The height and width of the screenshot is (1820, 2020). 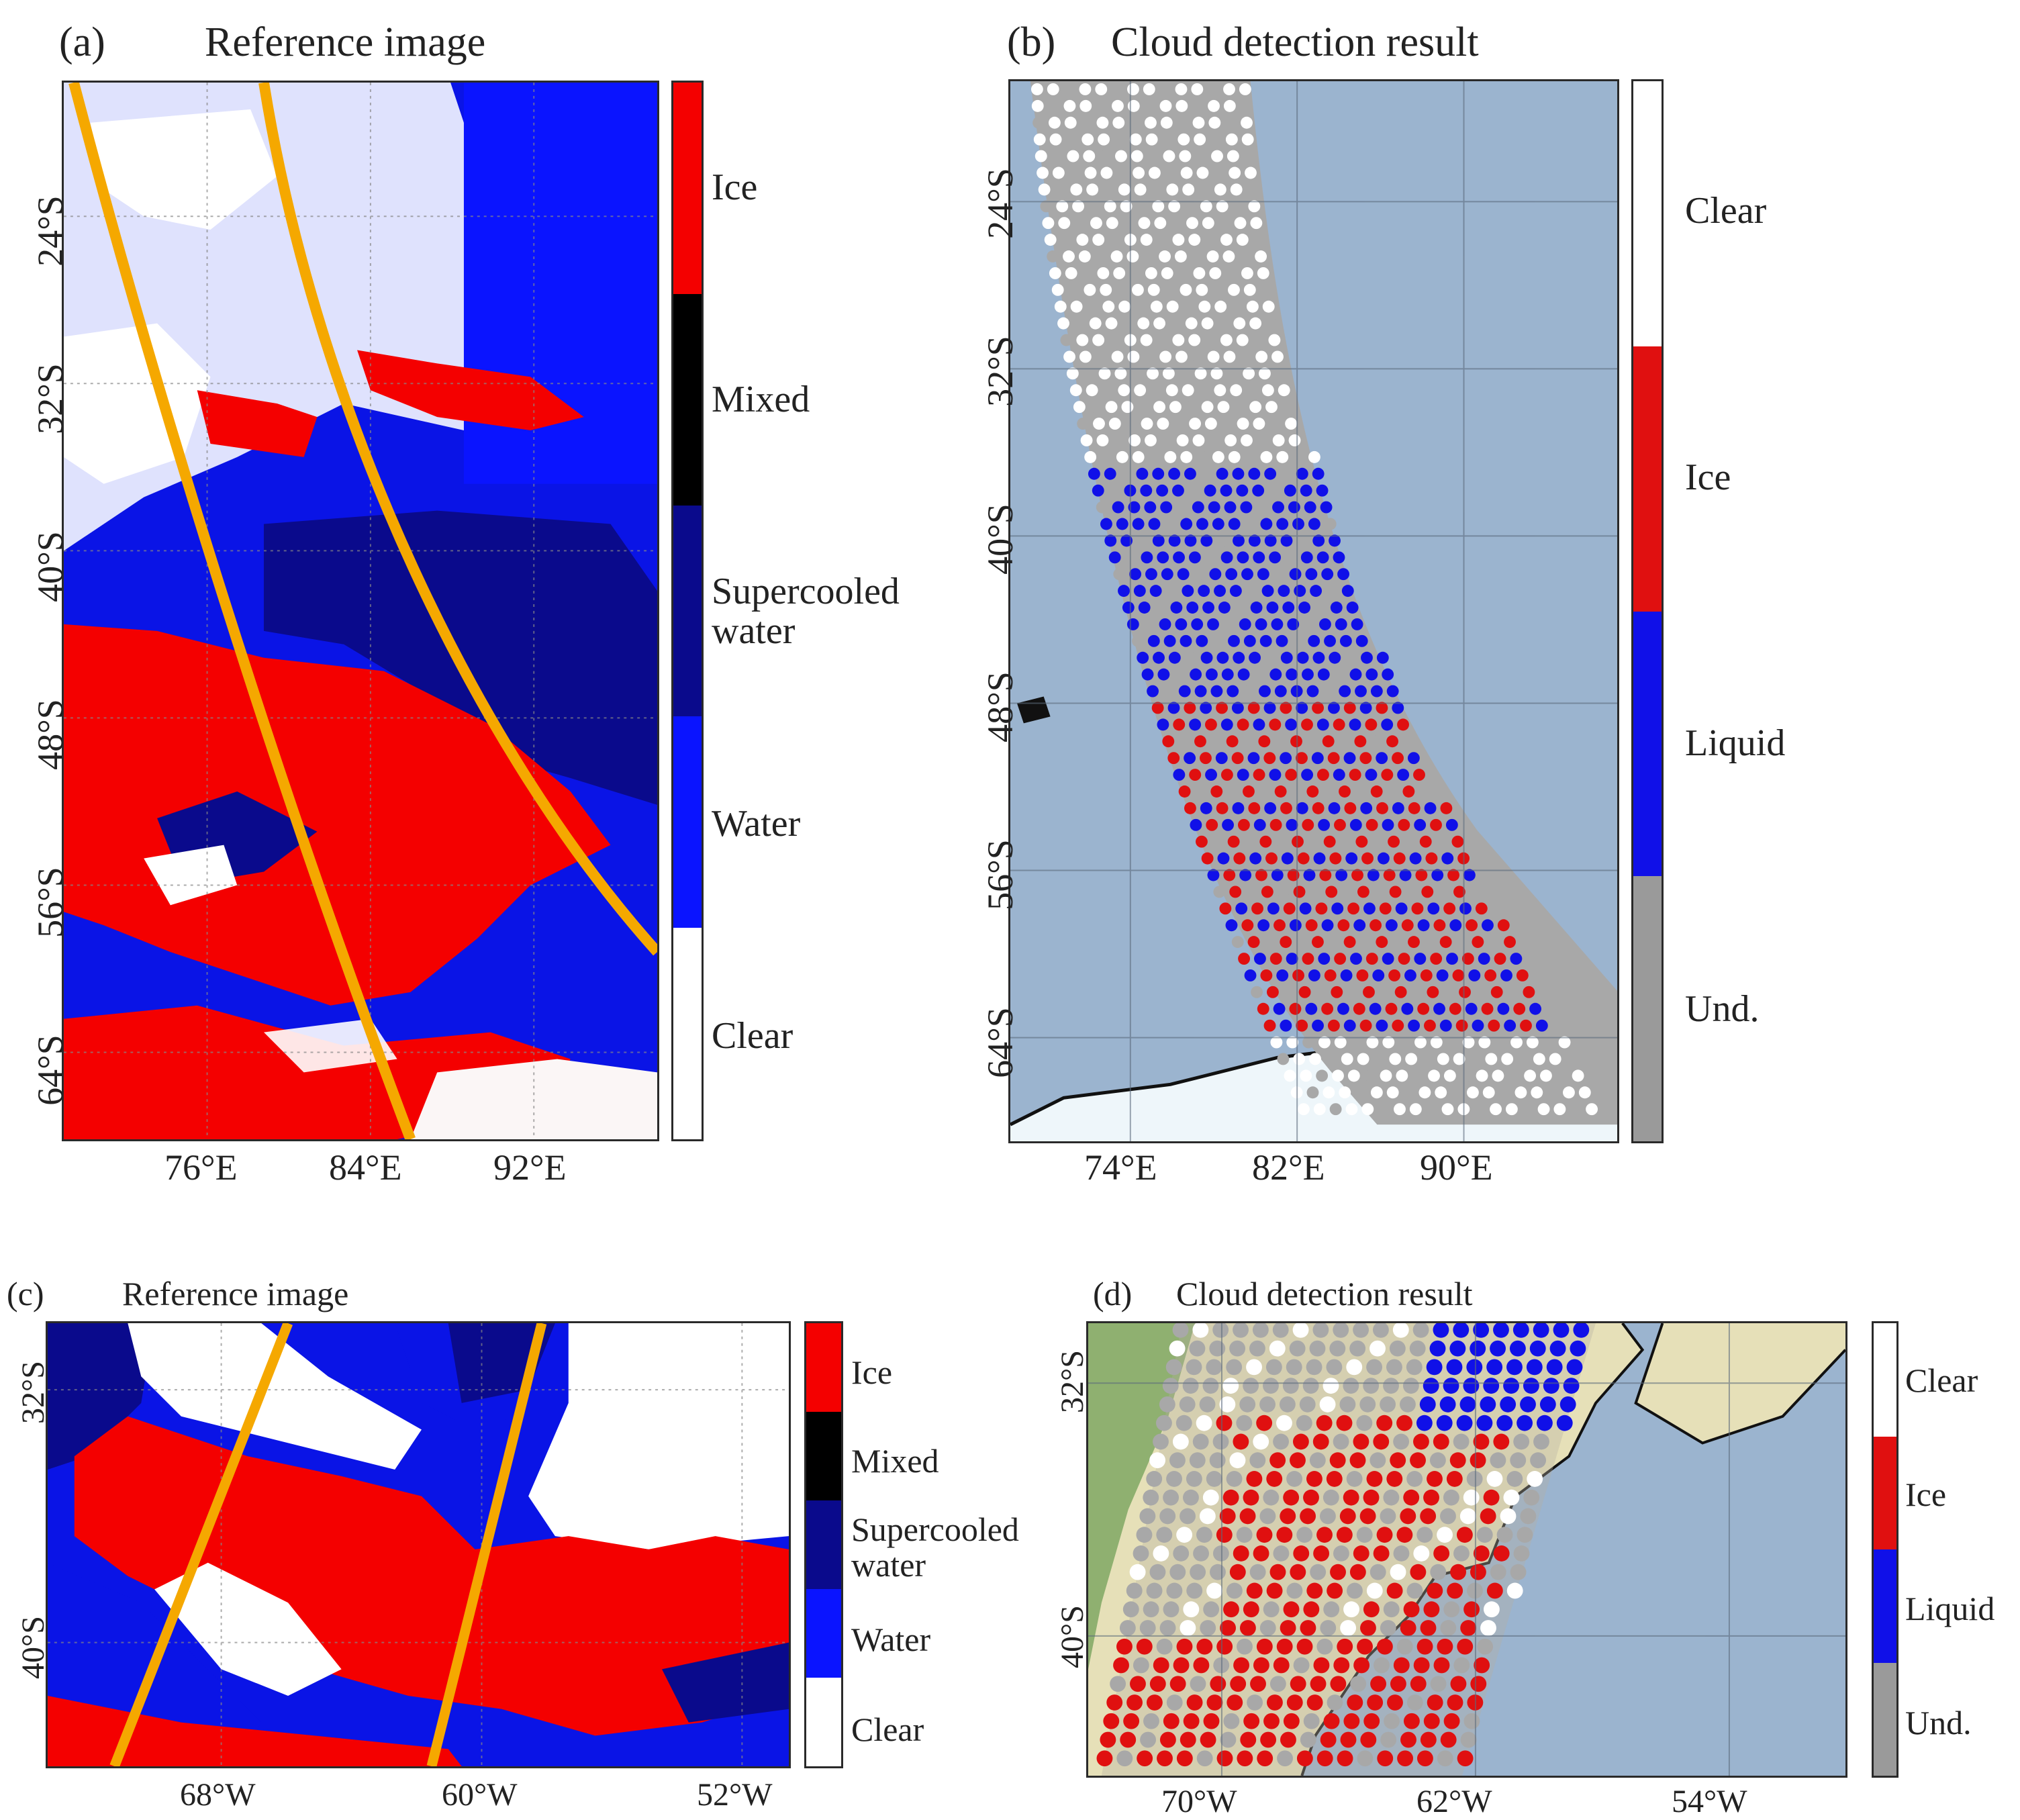 What do you see at coordinates (1466, 1549) in the screenshot?
I see `panel-d-map` at bounding box center [1466, 1549].